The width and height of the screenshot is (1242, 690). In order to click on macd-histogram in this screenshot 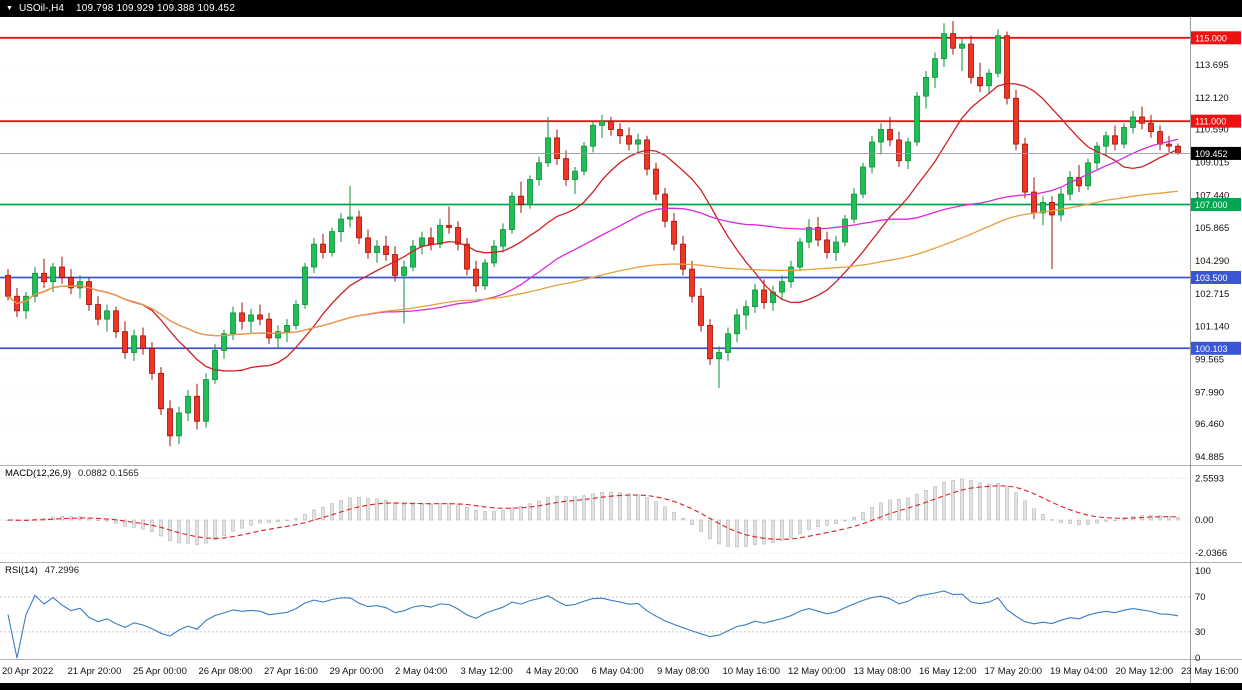, I will do `click(593, 513)`.